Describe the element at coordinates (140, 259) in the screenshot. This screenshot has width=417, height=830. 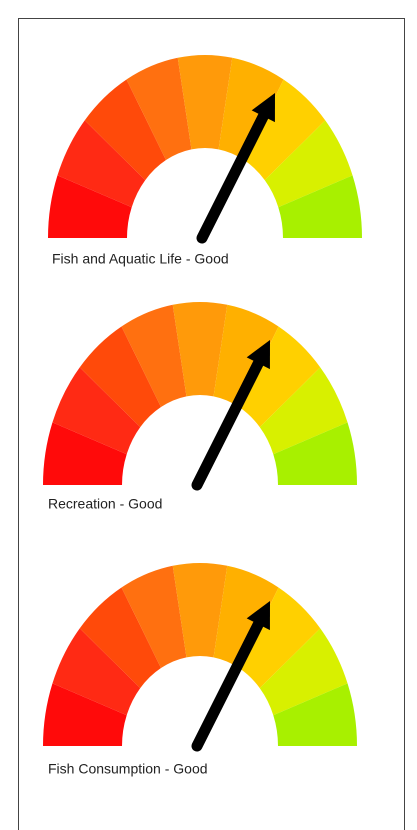
I see `gauge-label: Fish and Aquatic Life - Good` at that location.